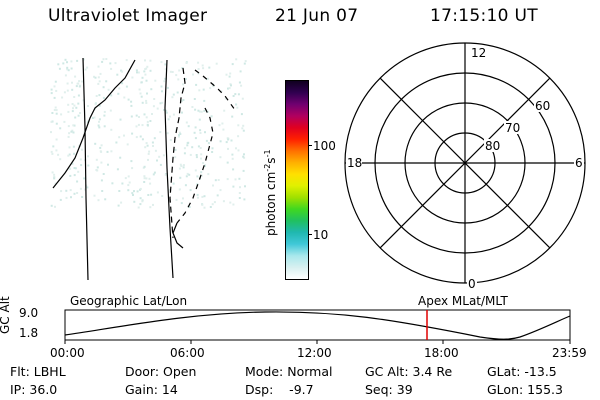 This screenshot has width=600, height=400. What do you see at coordinates (29, 333) in the screenshot?
I see `ytick-1-8: 1.8` at bounding box center [29, 333].